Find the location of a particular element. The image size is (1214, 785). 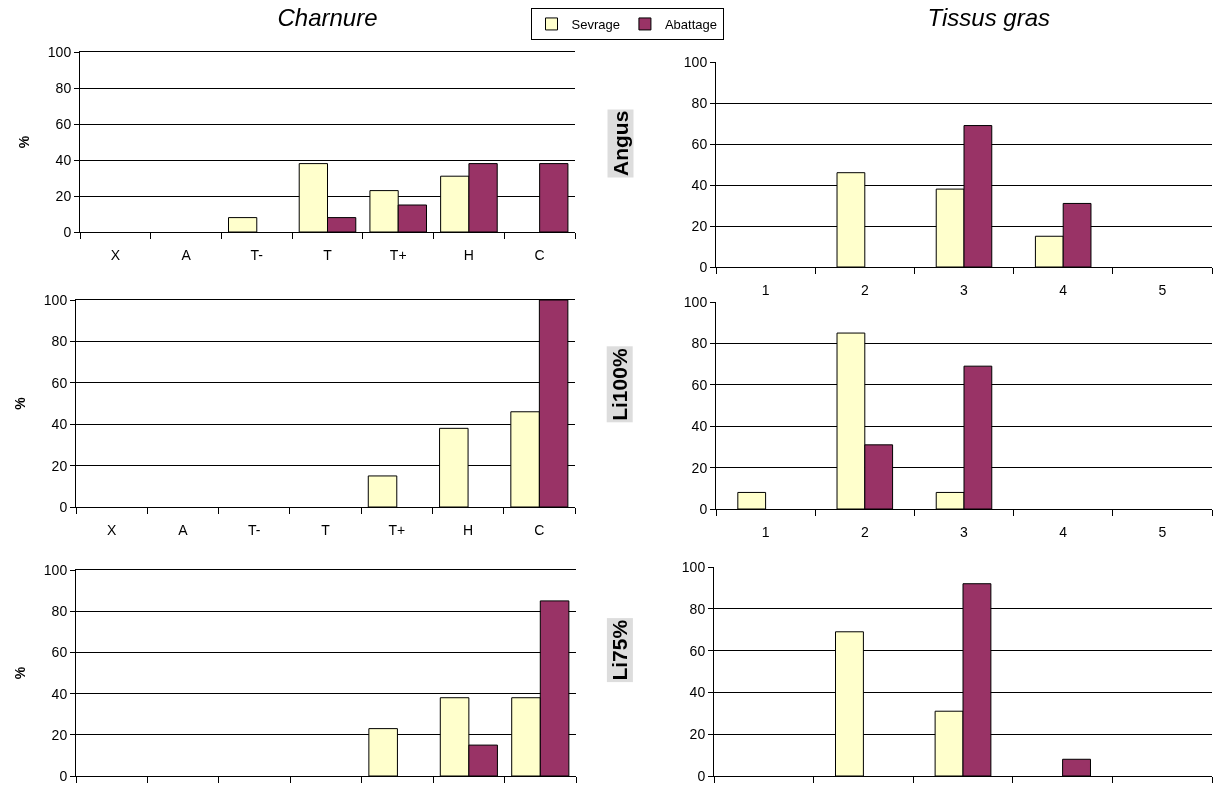

y-axis-title: Angus is located at coordinates (620, 143).